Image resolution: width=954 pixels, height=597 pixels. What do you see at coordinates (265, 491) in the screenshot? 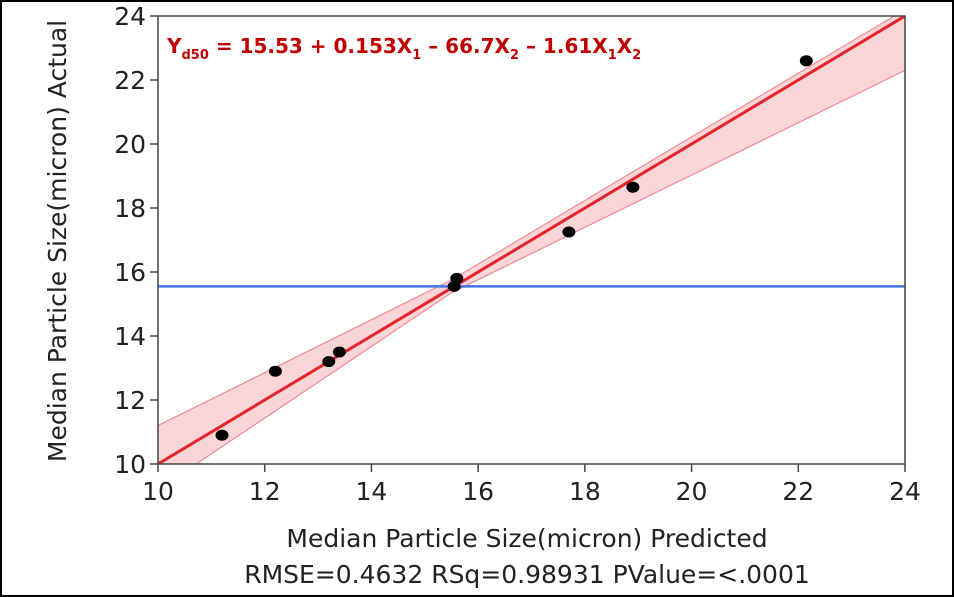
I see `x-tick-label: 12` at bounding box center [265, 491].